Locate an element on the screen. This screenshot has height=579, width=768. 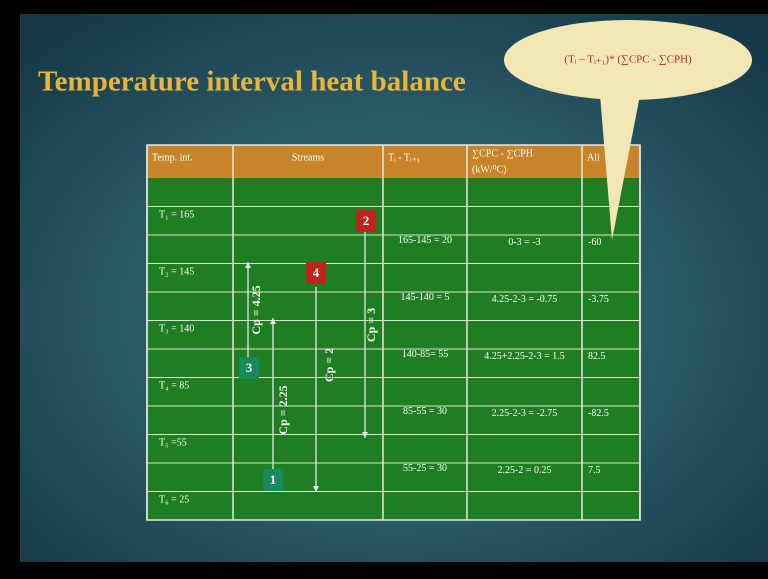
header-cell: ∑CPC - ∑CPH is located at coordinates (502, 153).